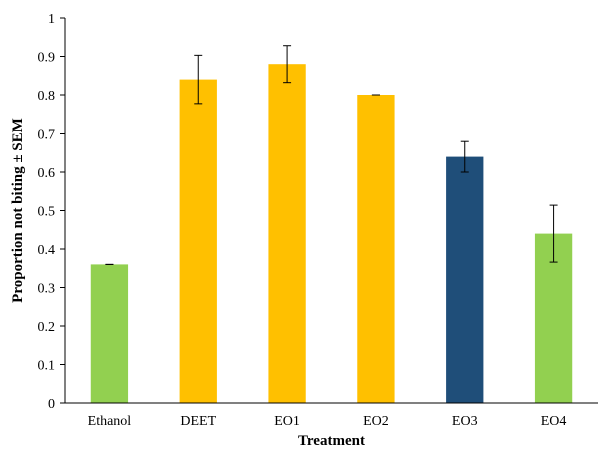  Describe the element at coordinates (287, 64) in the screenshot. I see `error-bar-eo1` at that location.